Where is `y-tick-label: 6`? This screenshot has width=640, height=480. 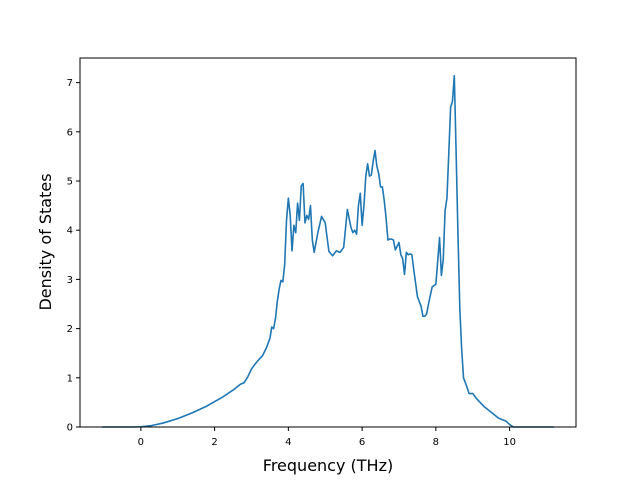
y-tick-label: 6 is located at coordinates (70, 132).